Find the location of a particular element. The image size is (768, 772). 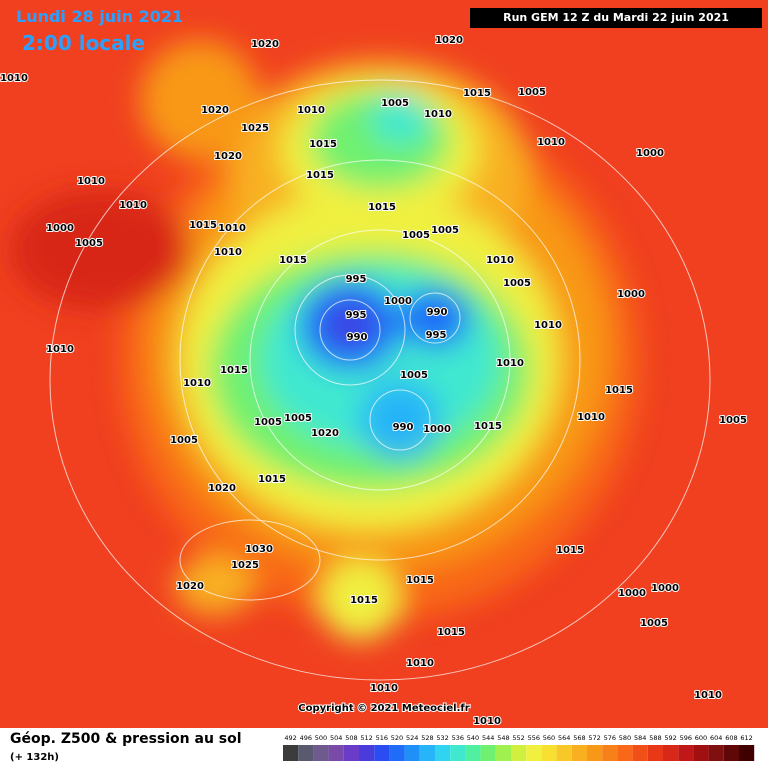

colorbar-label: 592 is located at coordinates (670, 738).